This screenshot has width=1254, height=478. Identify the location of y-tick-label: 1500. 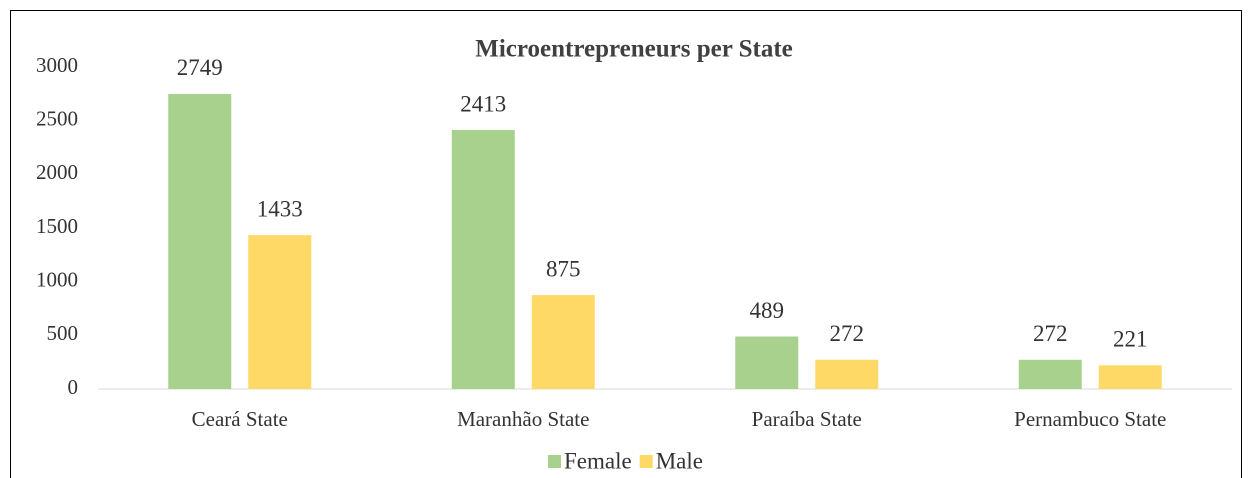
(57, 226).